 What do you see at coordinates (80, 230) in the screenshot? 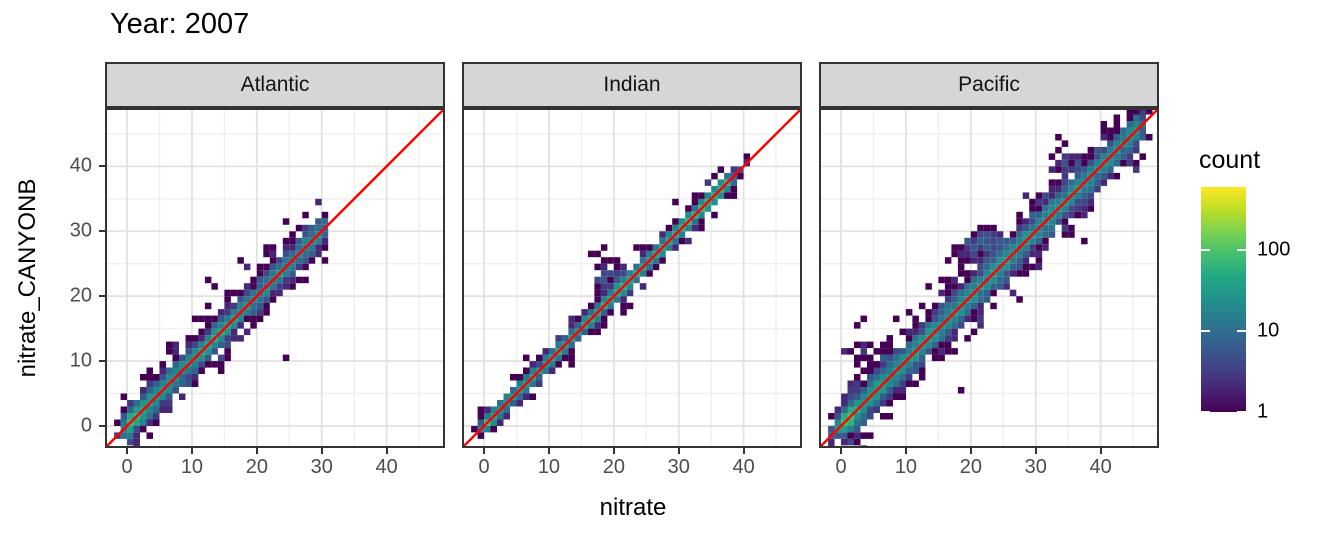
I see `y-tick-label: 30` at bounding box center [80, 230].